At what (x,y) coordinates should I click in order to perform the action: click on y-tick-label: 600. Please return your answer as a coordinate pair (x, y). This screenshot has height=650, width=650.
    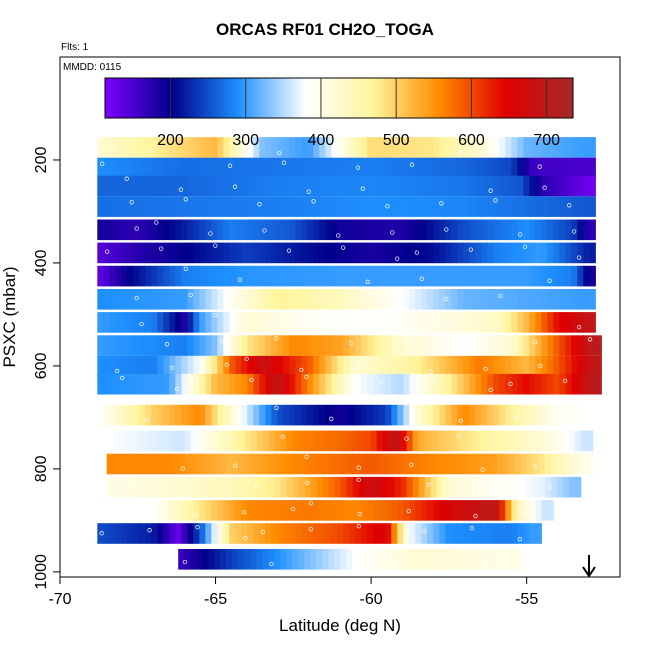
    Looking at the image, I should click on (41, 365).